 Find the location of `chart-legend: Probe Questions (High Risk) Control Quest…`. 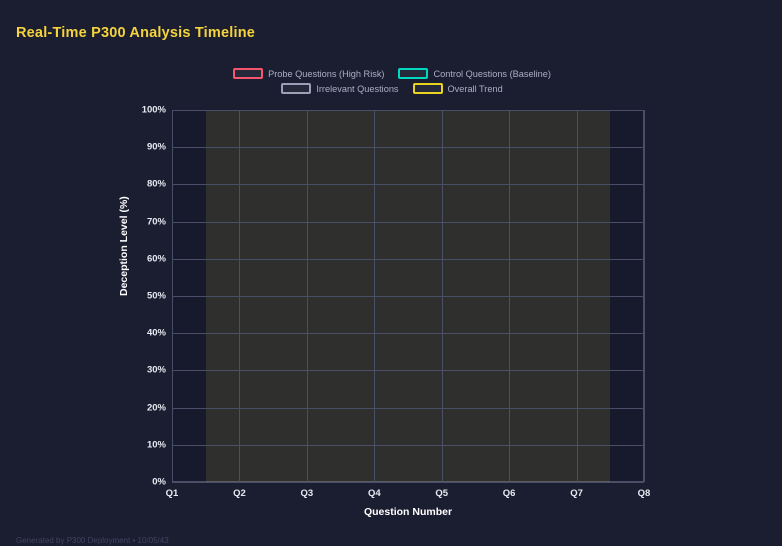

chart-legend: Probe Questions (High Risk) Control Quest… is located at coordinates (392, 81).